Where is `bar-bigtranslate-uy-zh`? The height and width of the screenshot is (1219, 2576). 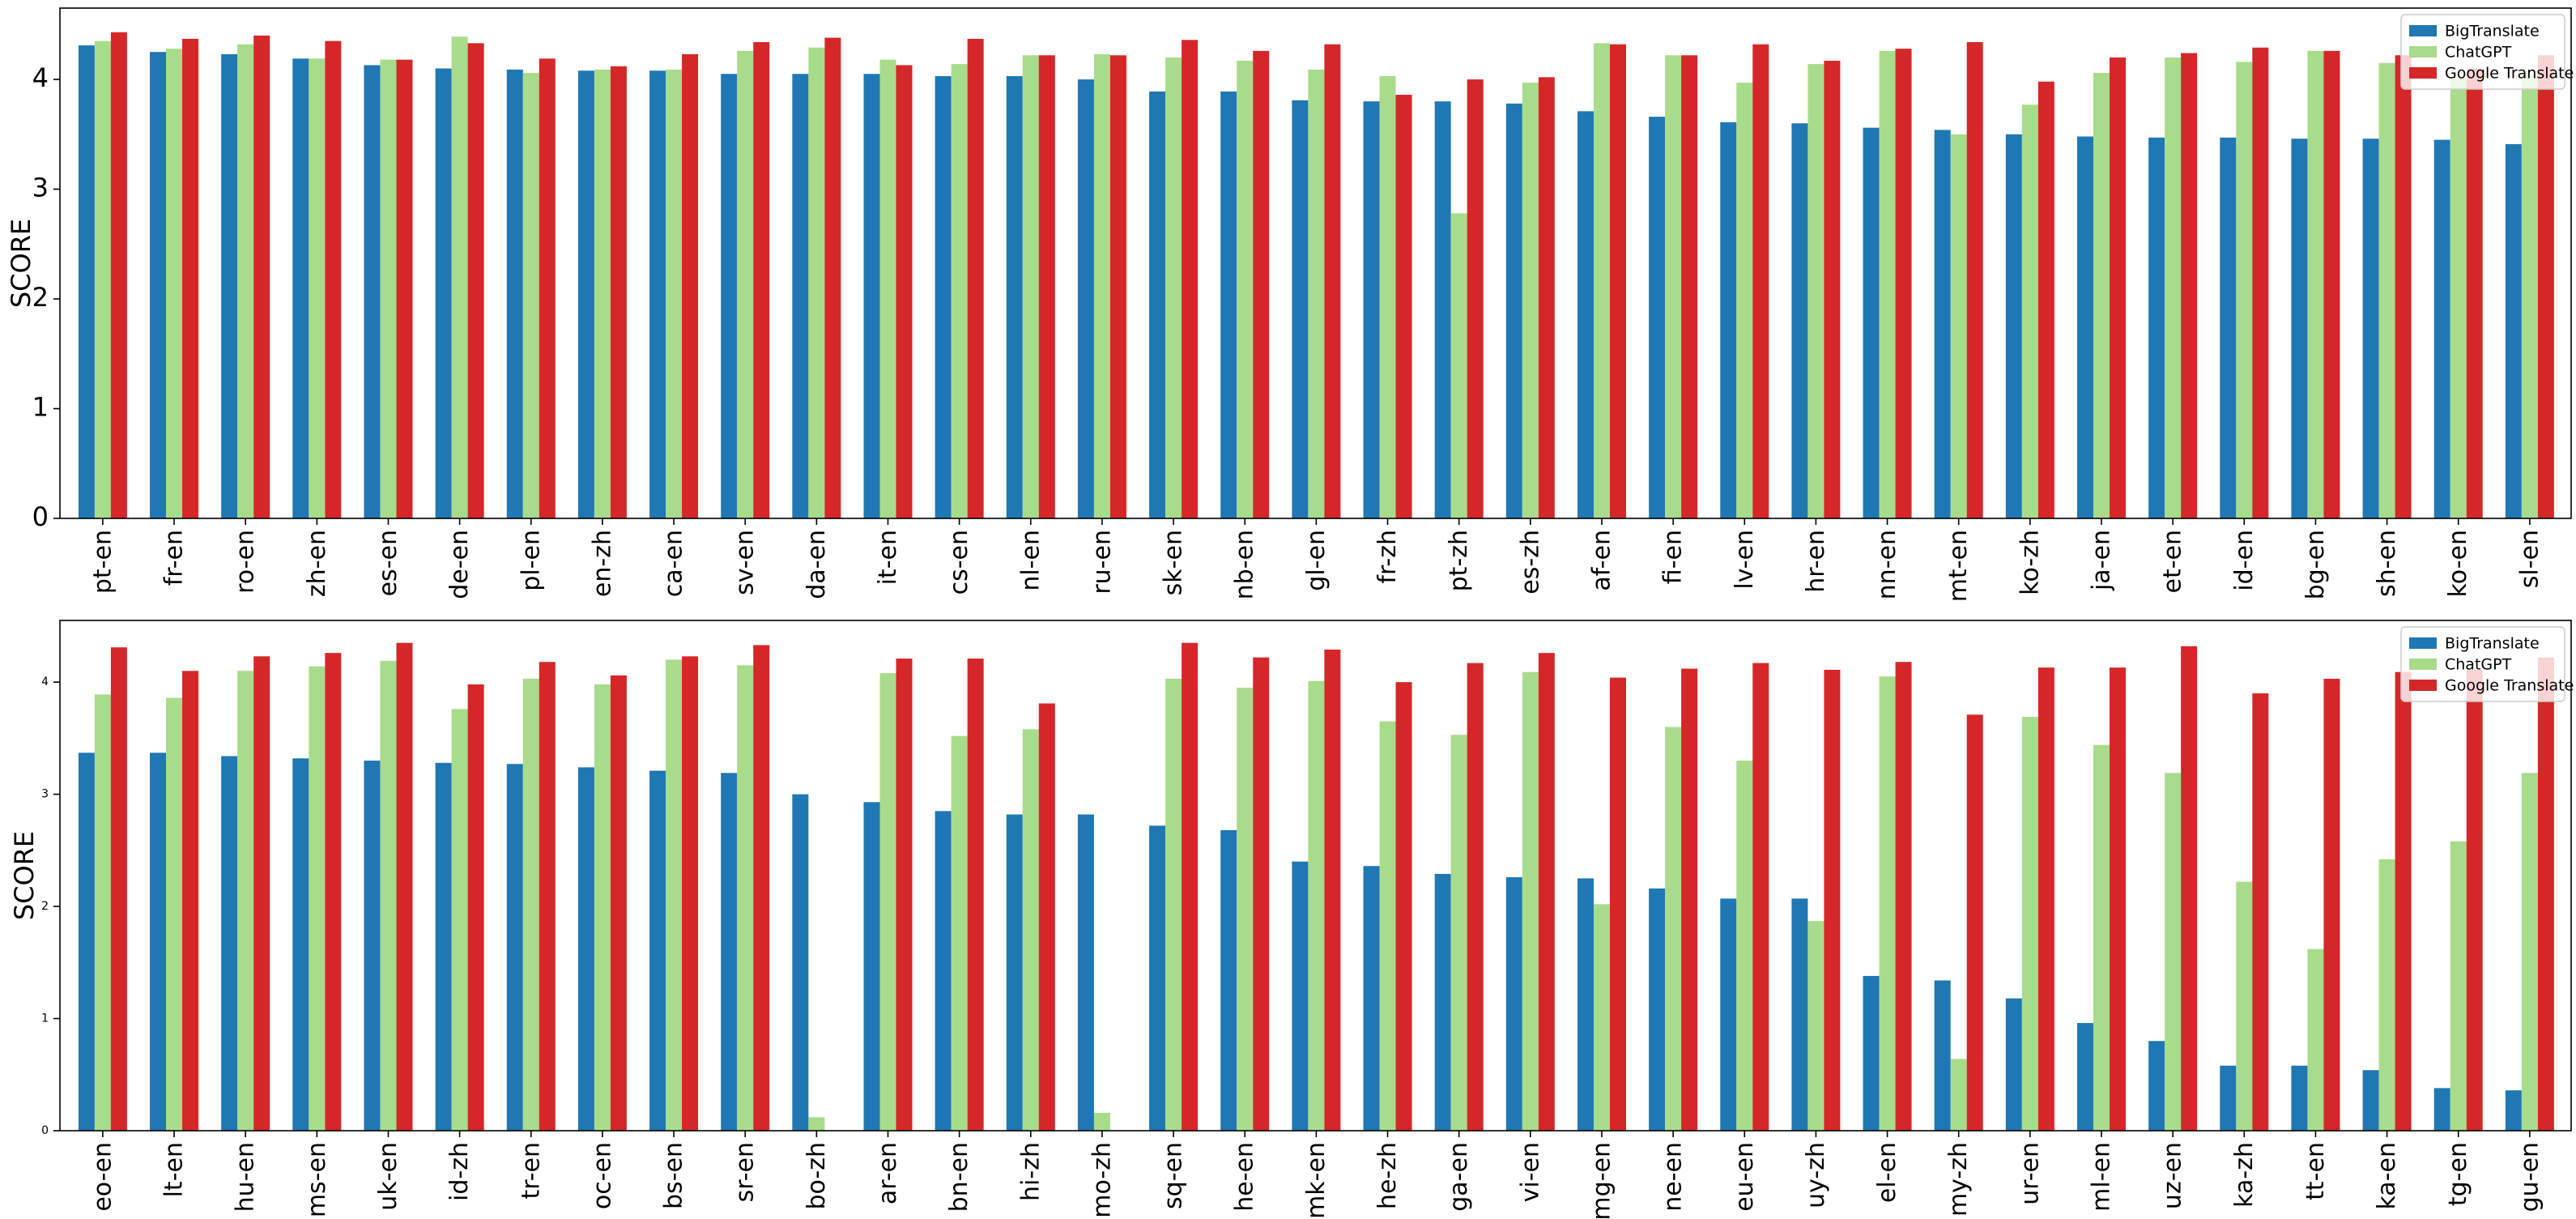
bar-bigtranslate-uy-zh is located at coordinates (1799, 1014).